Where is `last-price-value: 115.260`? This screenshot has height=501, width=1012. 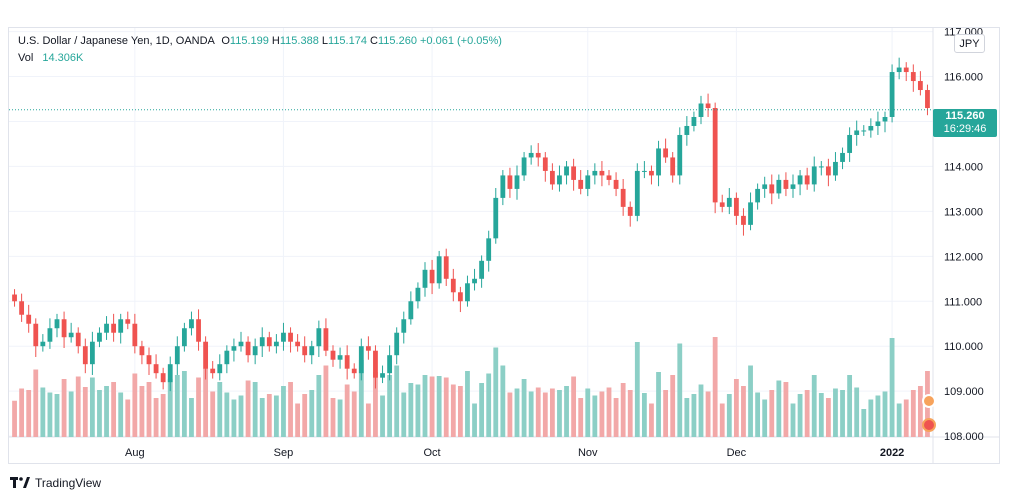
last-price-value: 115.260 is located at coordinates (965, 116).